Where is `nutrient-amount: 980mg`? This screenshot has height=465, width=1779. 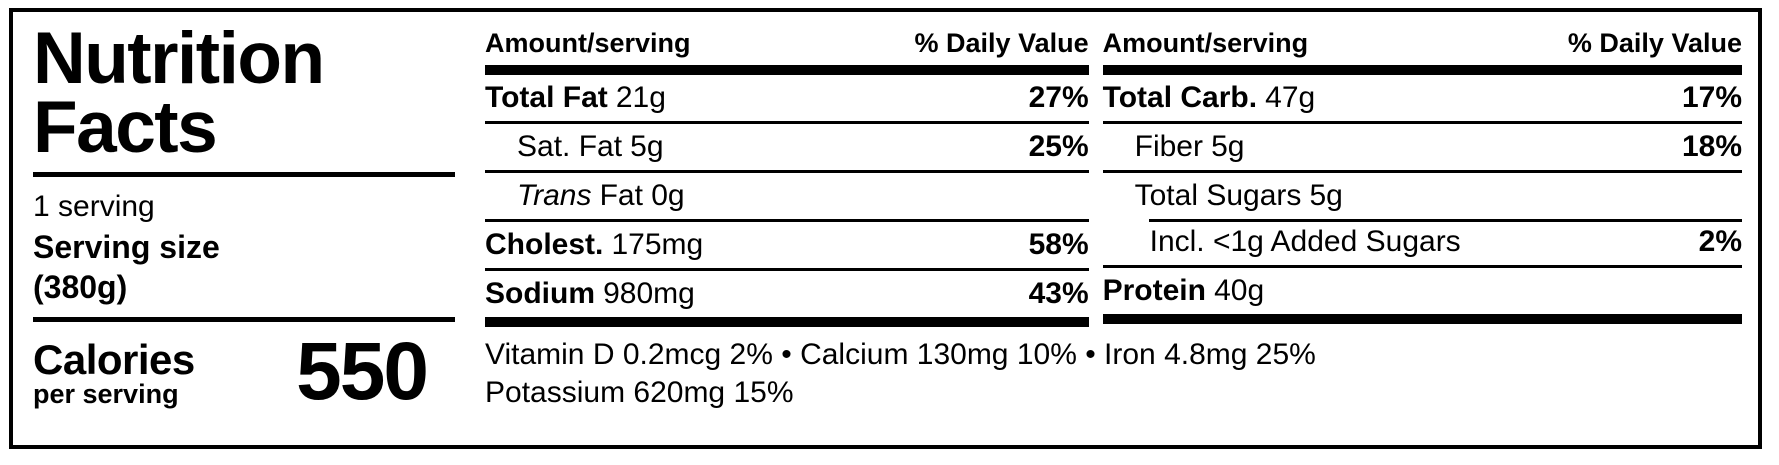
nutrient-amount: 980mg is located at coordinates (649, 293).